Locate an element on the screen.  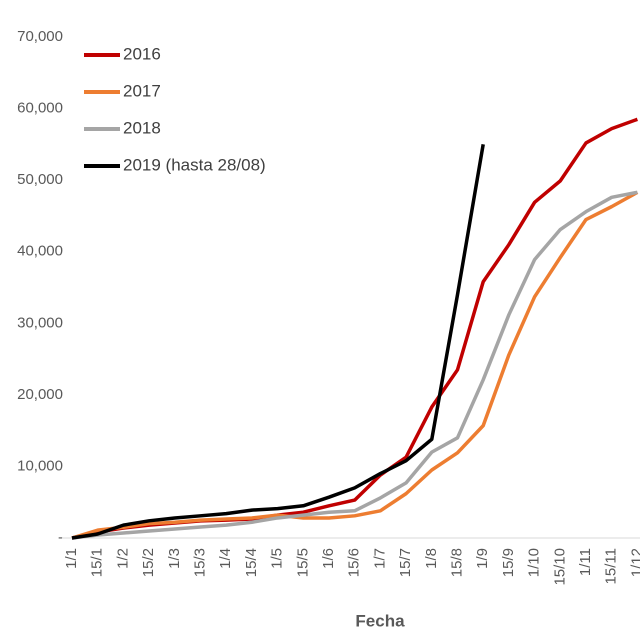
x-tick-label: 15/10 is located at coordinates (559, 567).